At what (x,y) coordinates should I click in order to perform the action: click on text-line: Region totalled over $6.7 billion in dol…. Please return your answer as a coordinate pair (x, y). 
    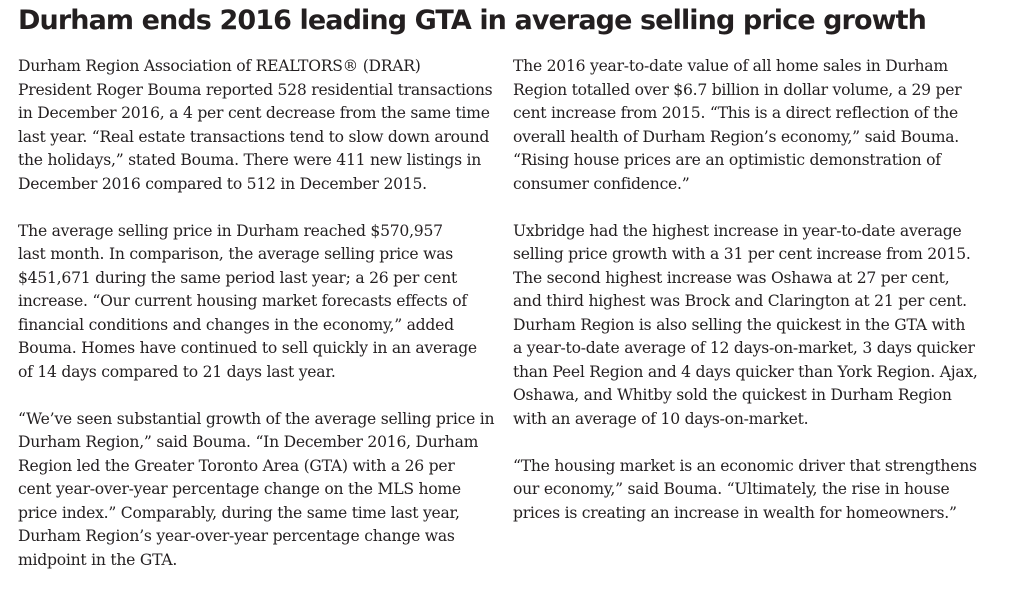
    Looking at the image, I should click on (737, 89).